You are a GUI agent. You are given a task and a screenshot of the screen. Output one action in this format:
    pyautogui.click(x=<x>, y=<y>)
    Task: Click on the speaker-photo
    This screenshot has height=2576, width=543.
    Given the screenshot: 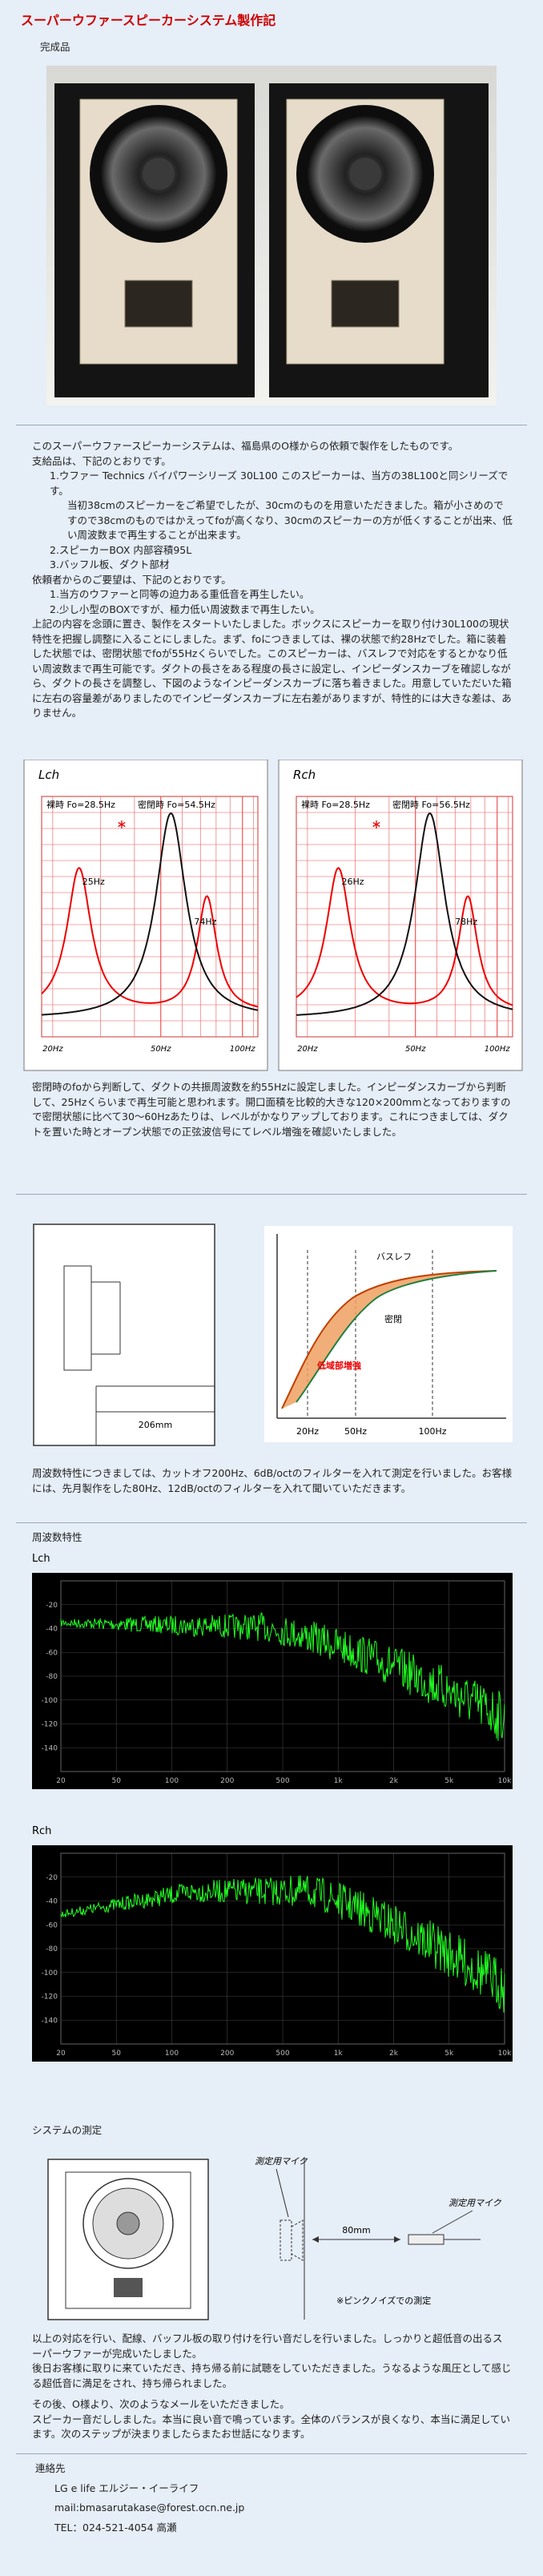 What is the action you would take?
    pyautogui.click(x=271, y=235)
    